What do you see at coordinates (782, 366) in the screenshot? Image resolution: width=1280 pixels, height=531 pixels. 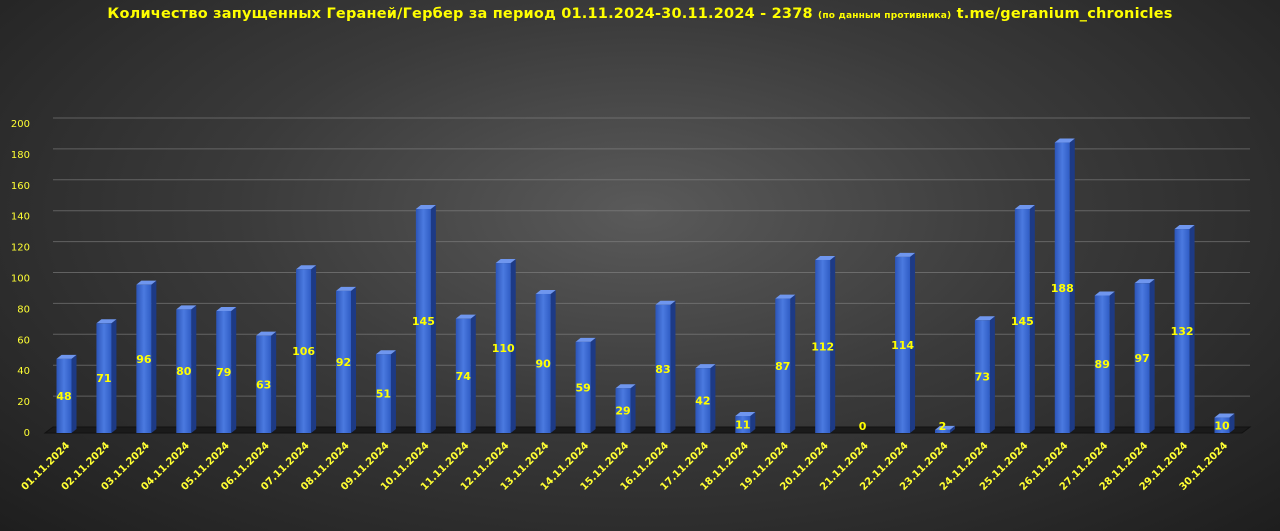 I see `data-label: 87` at bounding box center [782, 366].